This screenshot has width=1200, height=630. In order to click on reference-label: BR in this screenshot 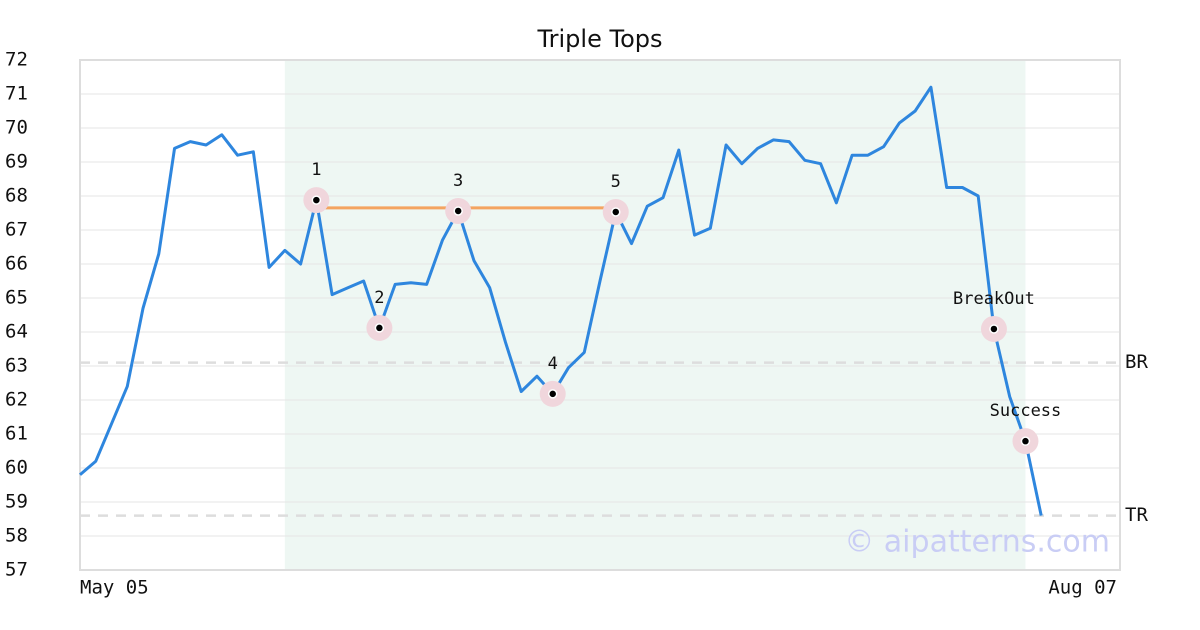, I will do `click(1136, 362)`.